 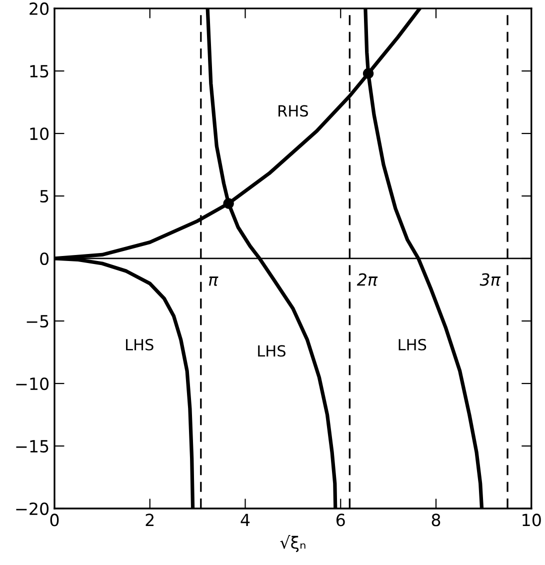 What do you see at coordinates (39, 133) in the screenshot?
I see `y-tick-label: 10` at bounding box center [39, 133].